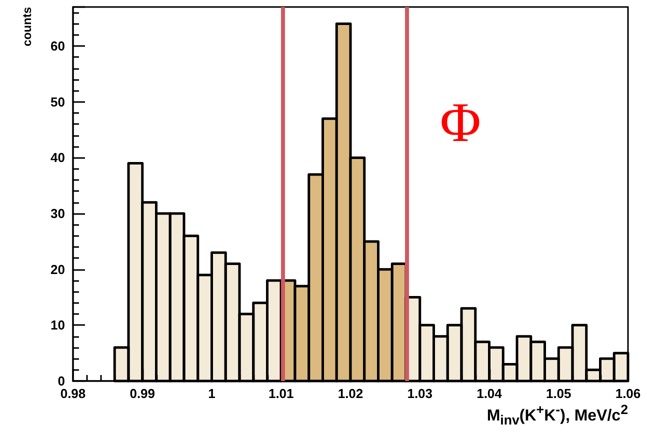 Image resolution: width=647 pixels, height=438 pixels. Describe the element at coordinates (143, 393) in the screenshot. I see `x-tick-label: 0.99` at that location.